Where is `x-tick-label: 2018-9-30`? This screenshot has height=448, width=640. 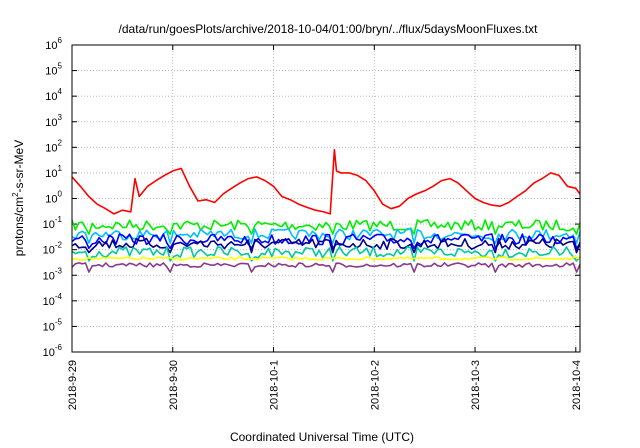 x-tick-label: 2018-9-30 is located at coordinates (174, 385).